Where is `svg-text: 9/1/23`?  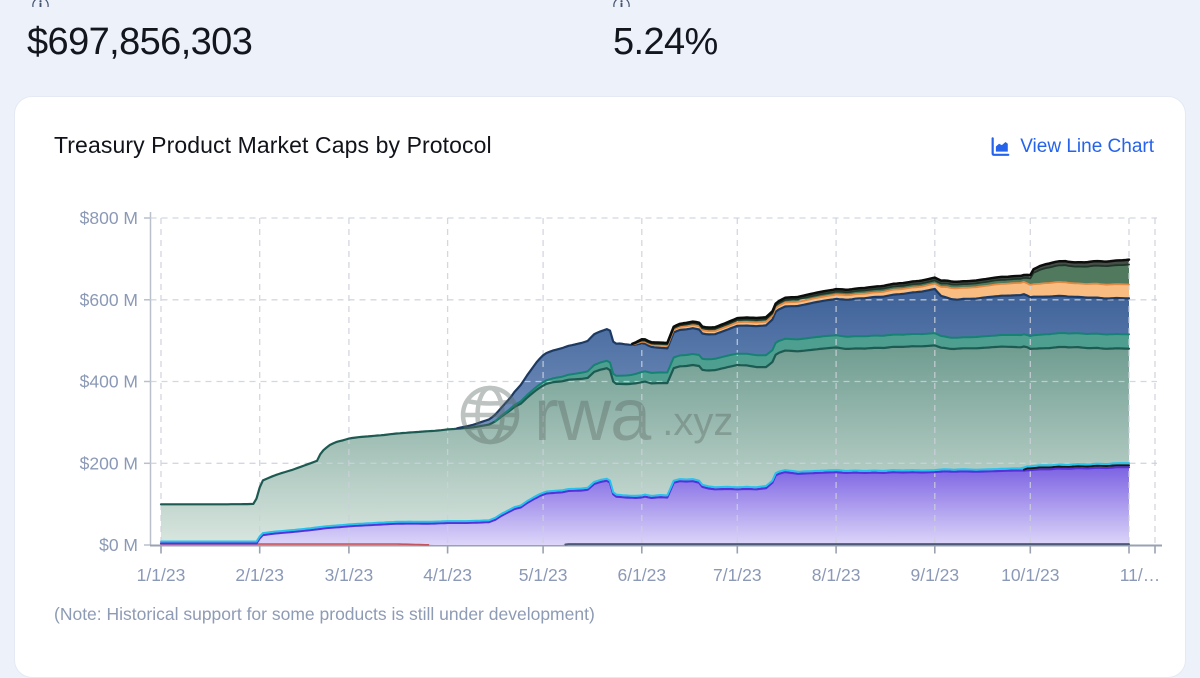
svg-text: 9/1/23 is located at coordinates (934, 575).